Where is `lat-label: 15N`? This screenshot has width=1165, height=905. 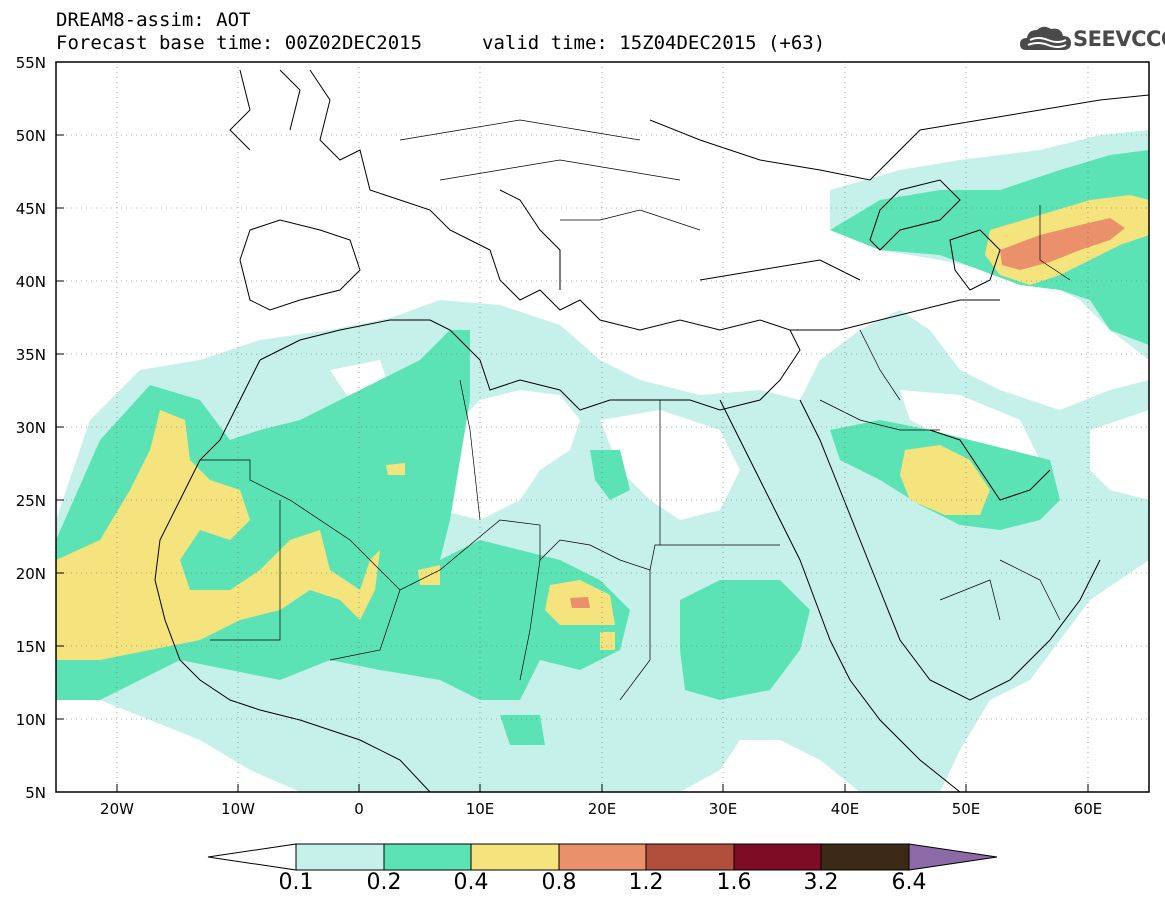 lat-label: 15N is located at coordinates (28, 647).